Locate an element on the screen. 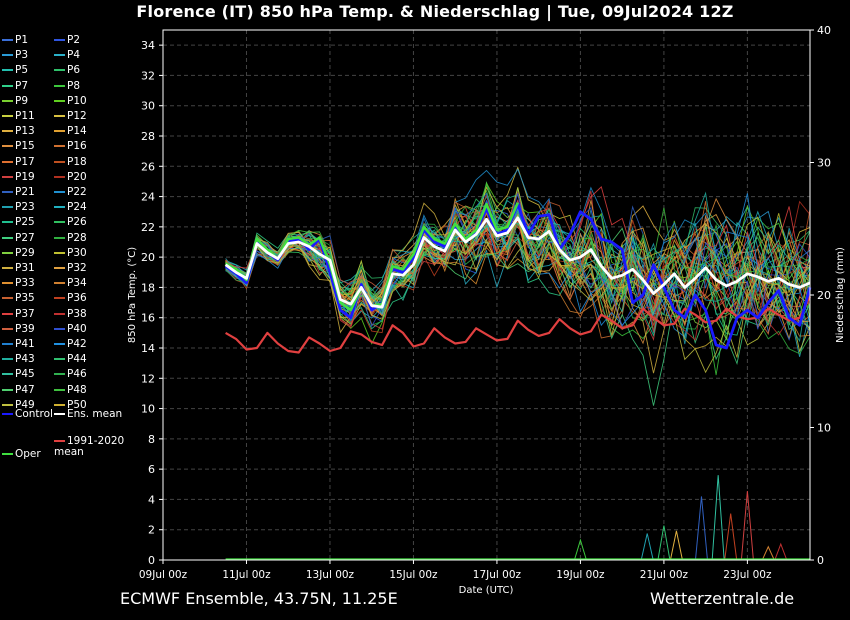 The width and height of the screenshot is (850, 620). legend-control-swatch is located at coordinates (7, 414).